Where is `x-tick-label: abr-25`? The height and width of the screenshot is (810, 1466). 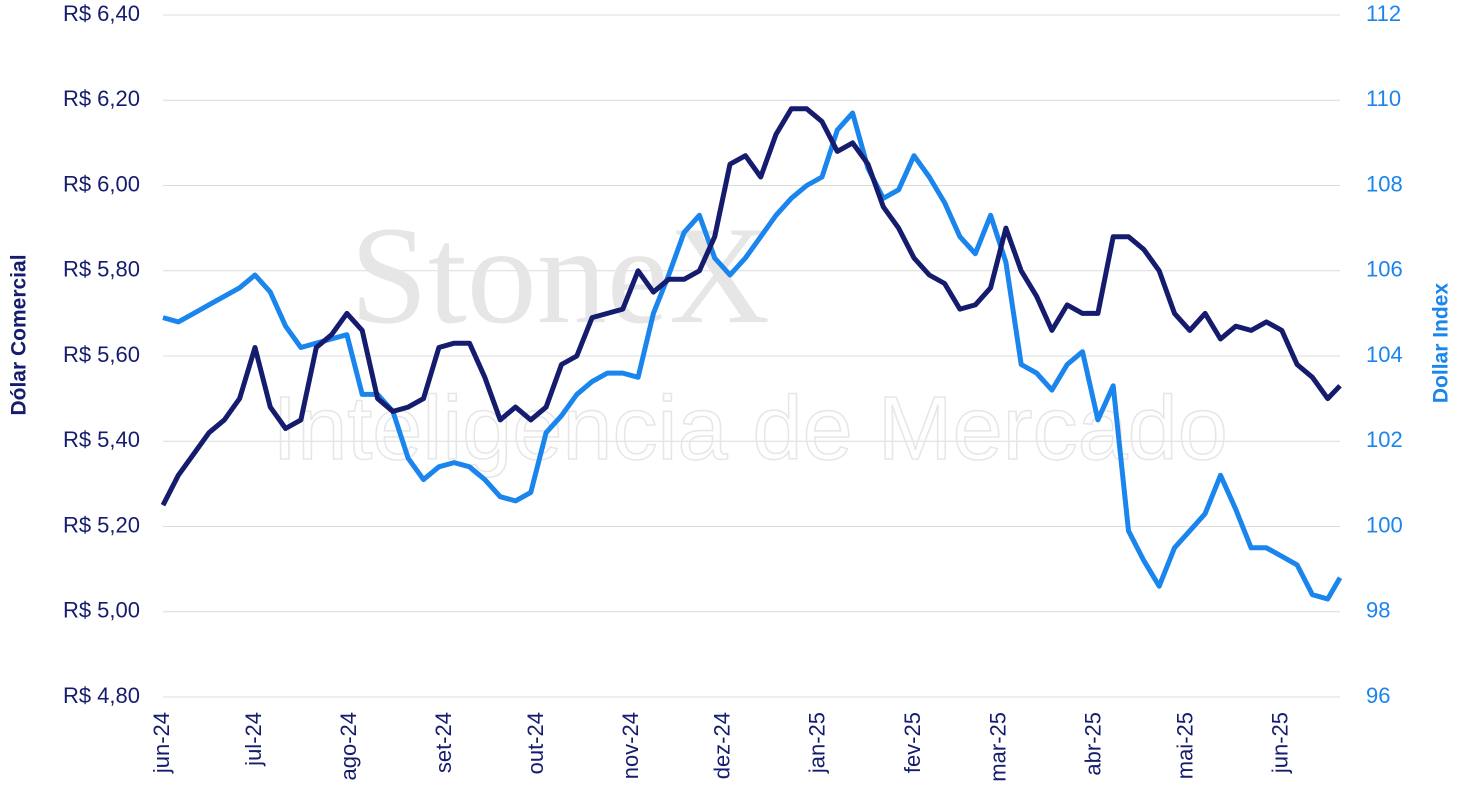 x-tick-label: abr-25 is located at coordinates (1093, 744).